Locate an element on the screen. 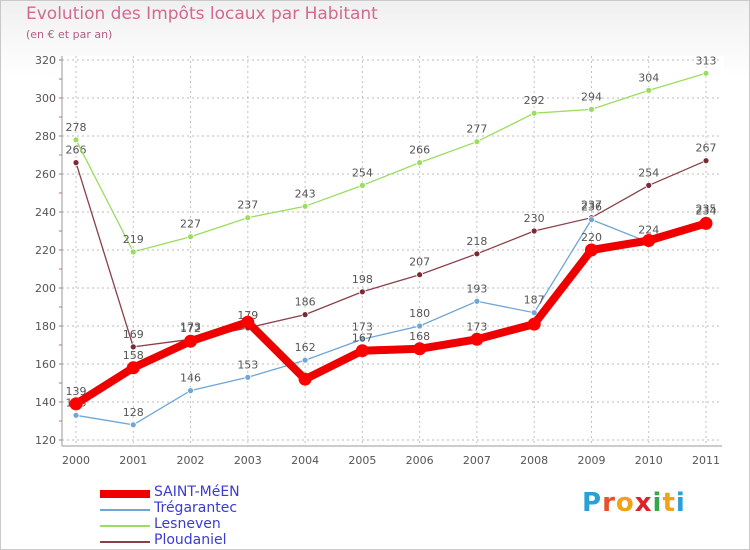 The image size is (750, 550). data-label-ploudaniel-2000: 266 is located at coordinates (76, 150).